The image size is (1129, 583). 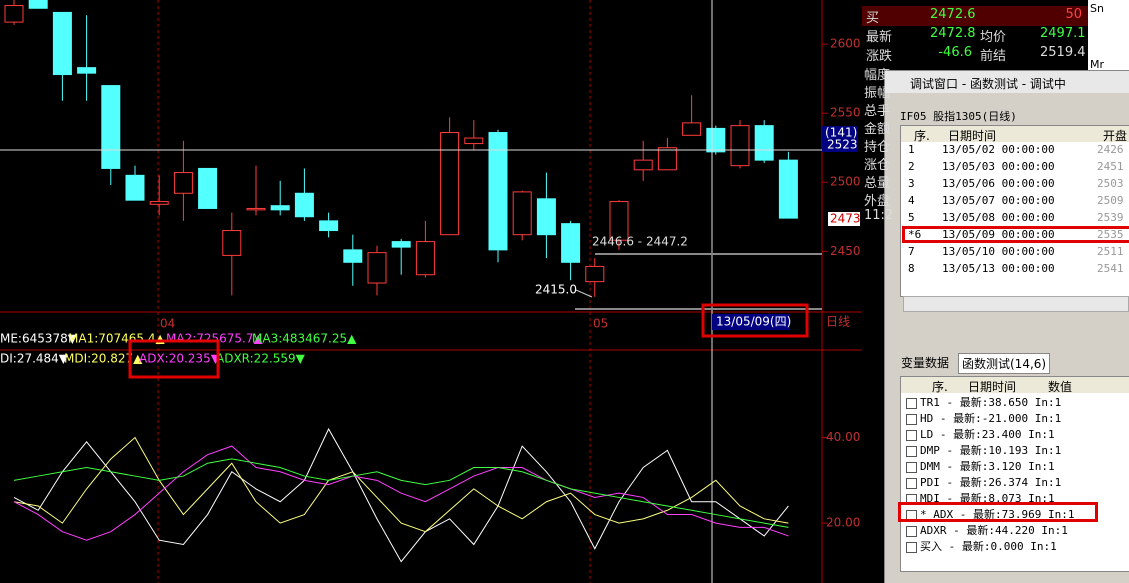 I want to click on x-tick-label: 05, so click(x=600, y=324).